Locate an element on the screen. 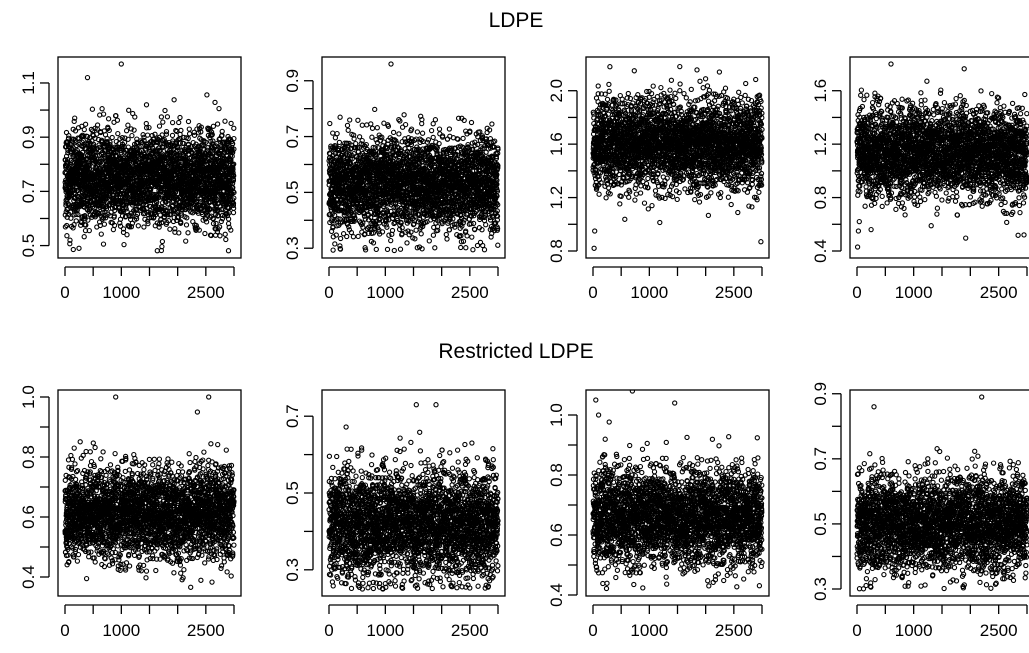 Image resolution: width=1029 pixels, height=653 pixels. plot-frame is located at coordinates (149, 157).